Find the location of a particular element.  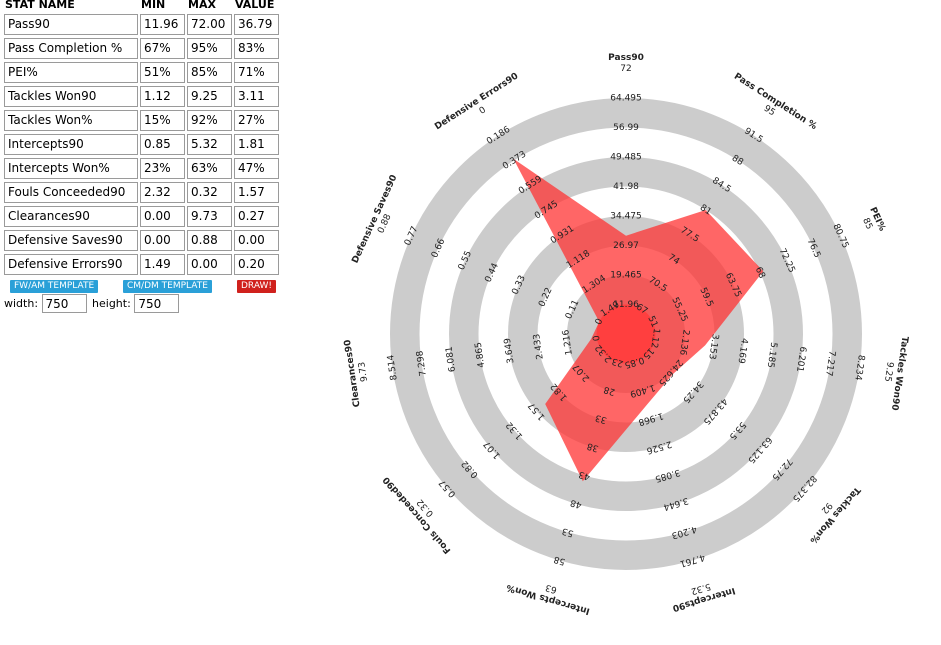

tick-label: 28 is located at coordinates (609, 390).